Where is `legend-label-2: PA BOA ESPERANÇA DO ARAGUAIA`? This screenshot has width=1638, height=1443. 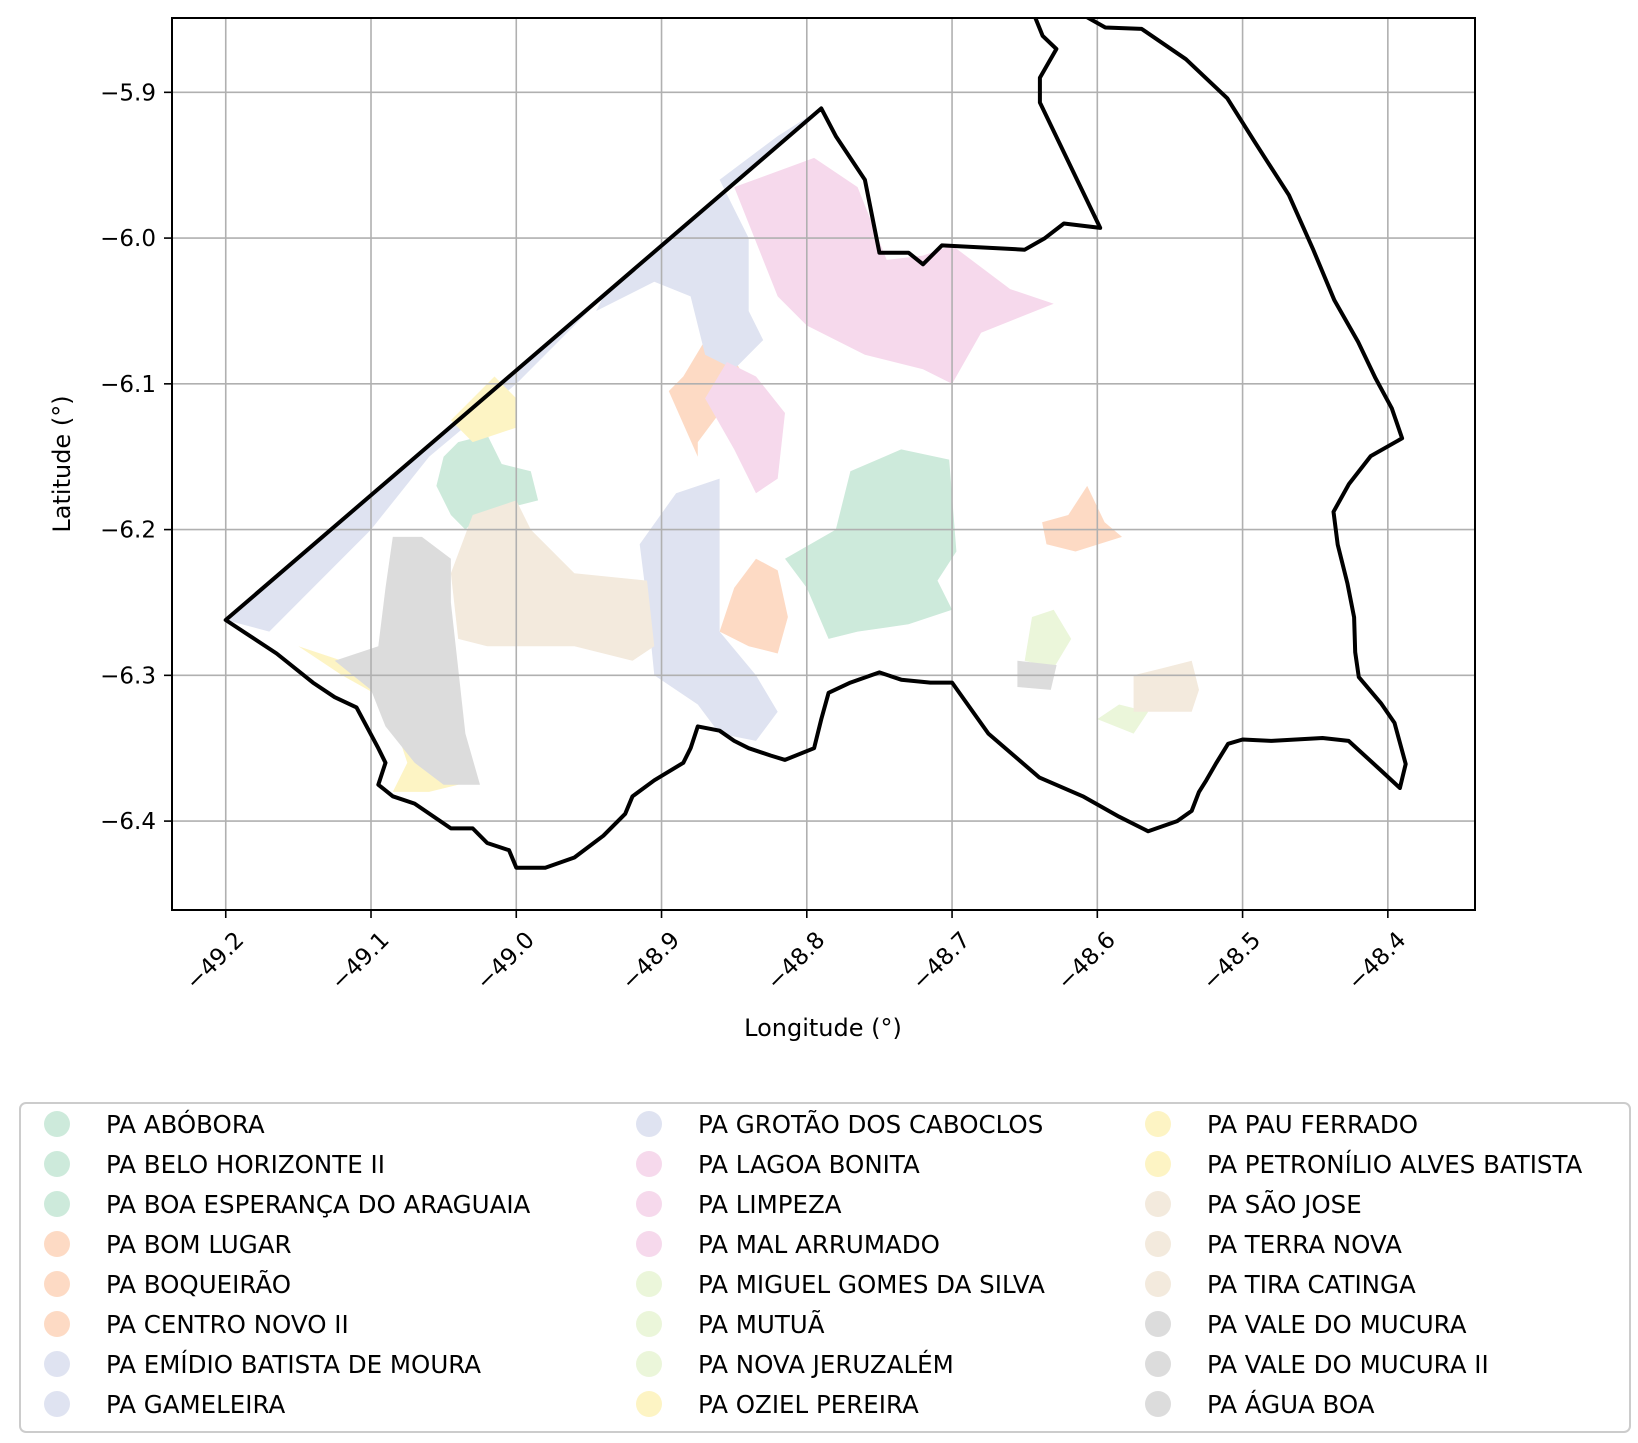
legend-label-2: PA BOA ESPERANÇA DO ARAGUAIA is located at coordinates (318, 1204).